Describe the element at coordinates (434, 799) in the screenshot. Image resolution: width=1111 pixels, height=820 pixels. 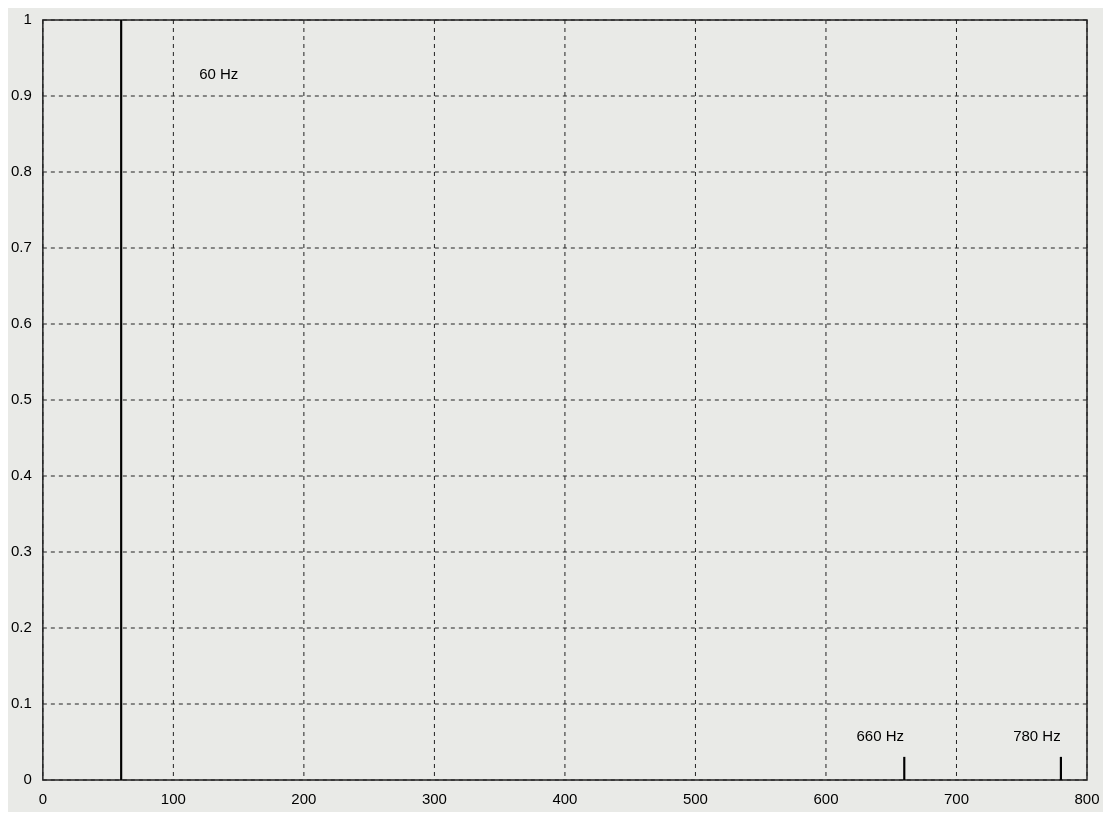
I see `x-tick-label: 300` at that location.